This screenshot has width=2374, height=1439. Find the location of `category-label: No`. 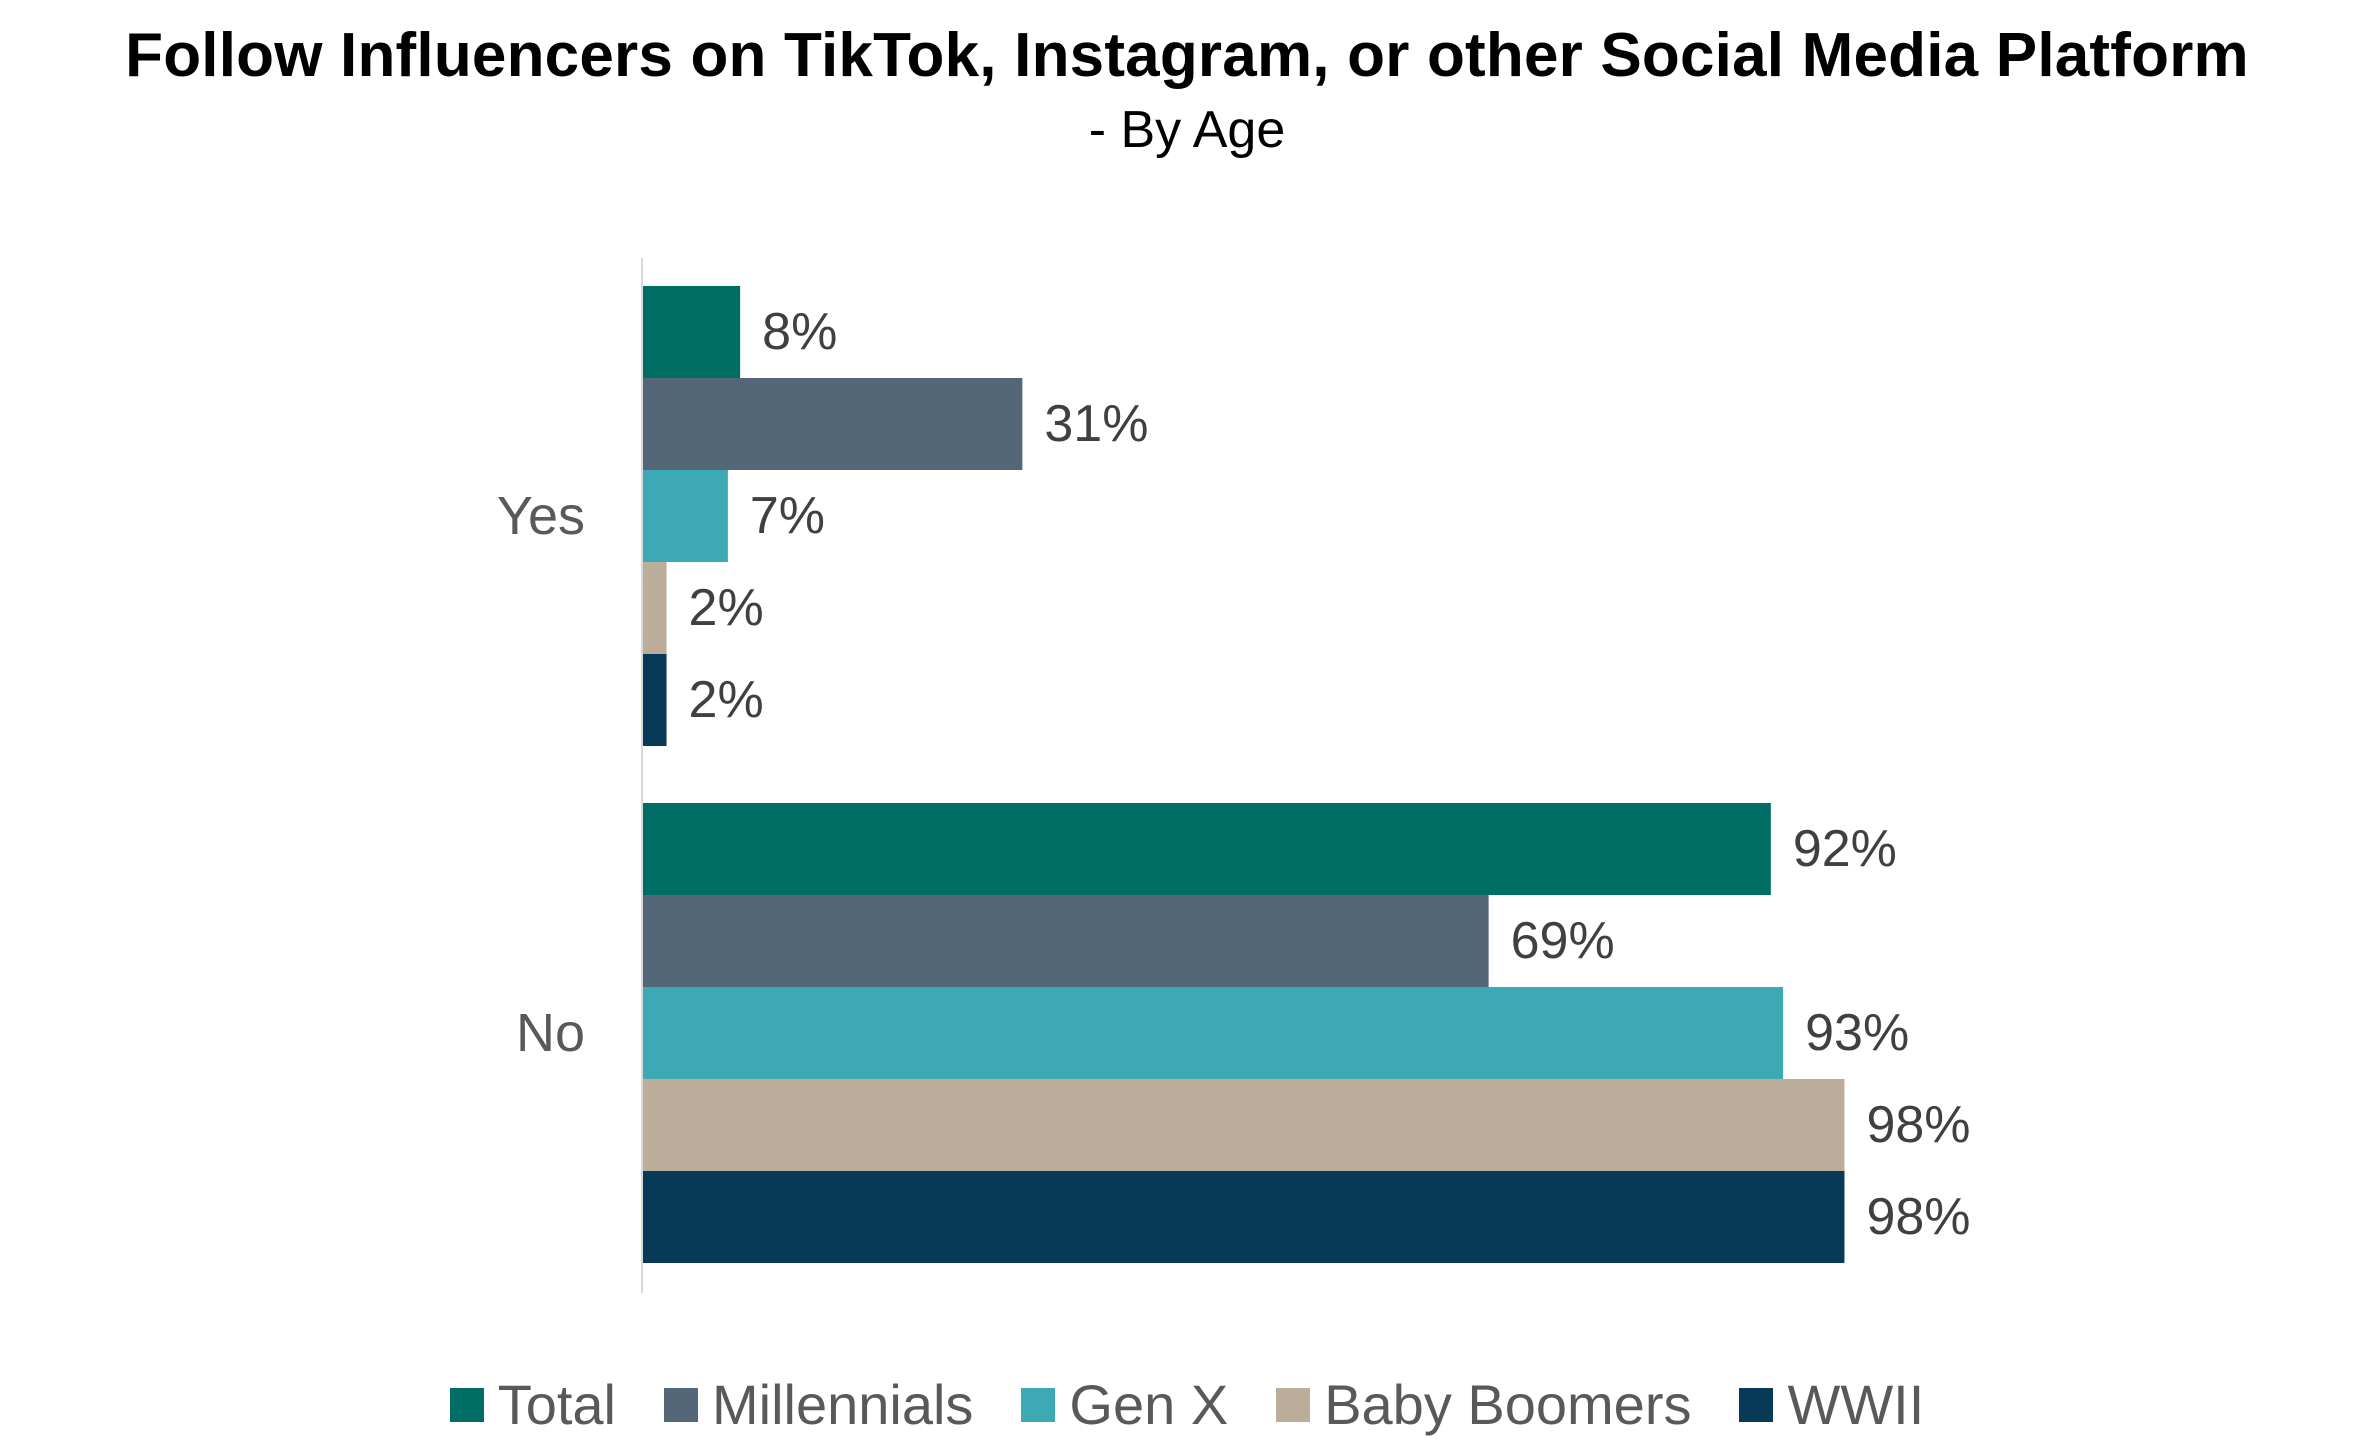

category-label: No is located at coordinates (550, 1033).